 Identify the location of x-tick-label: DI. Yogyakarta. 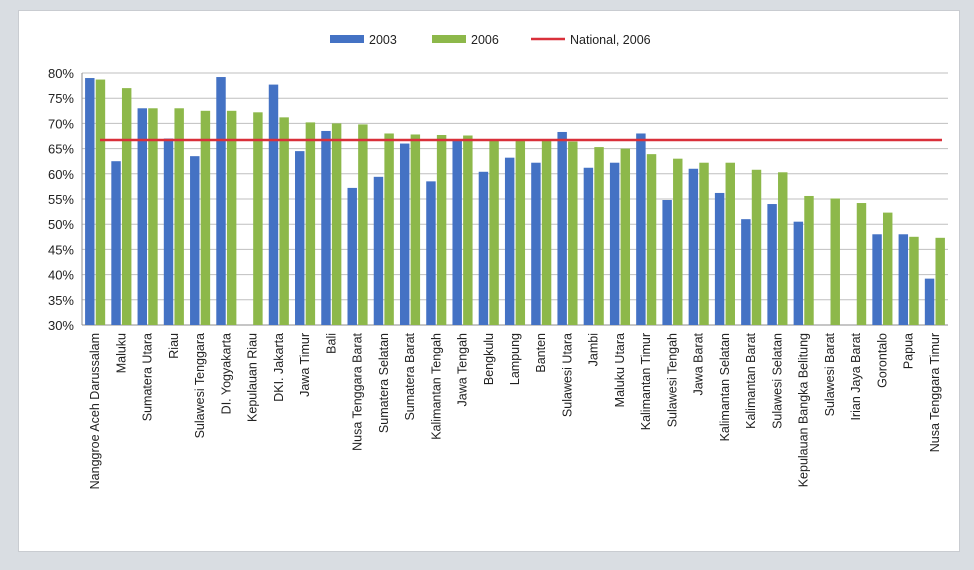
(226, 373).